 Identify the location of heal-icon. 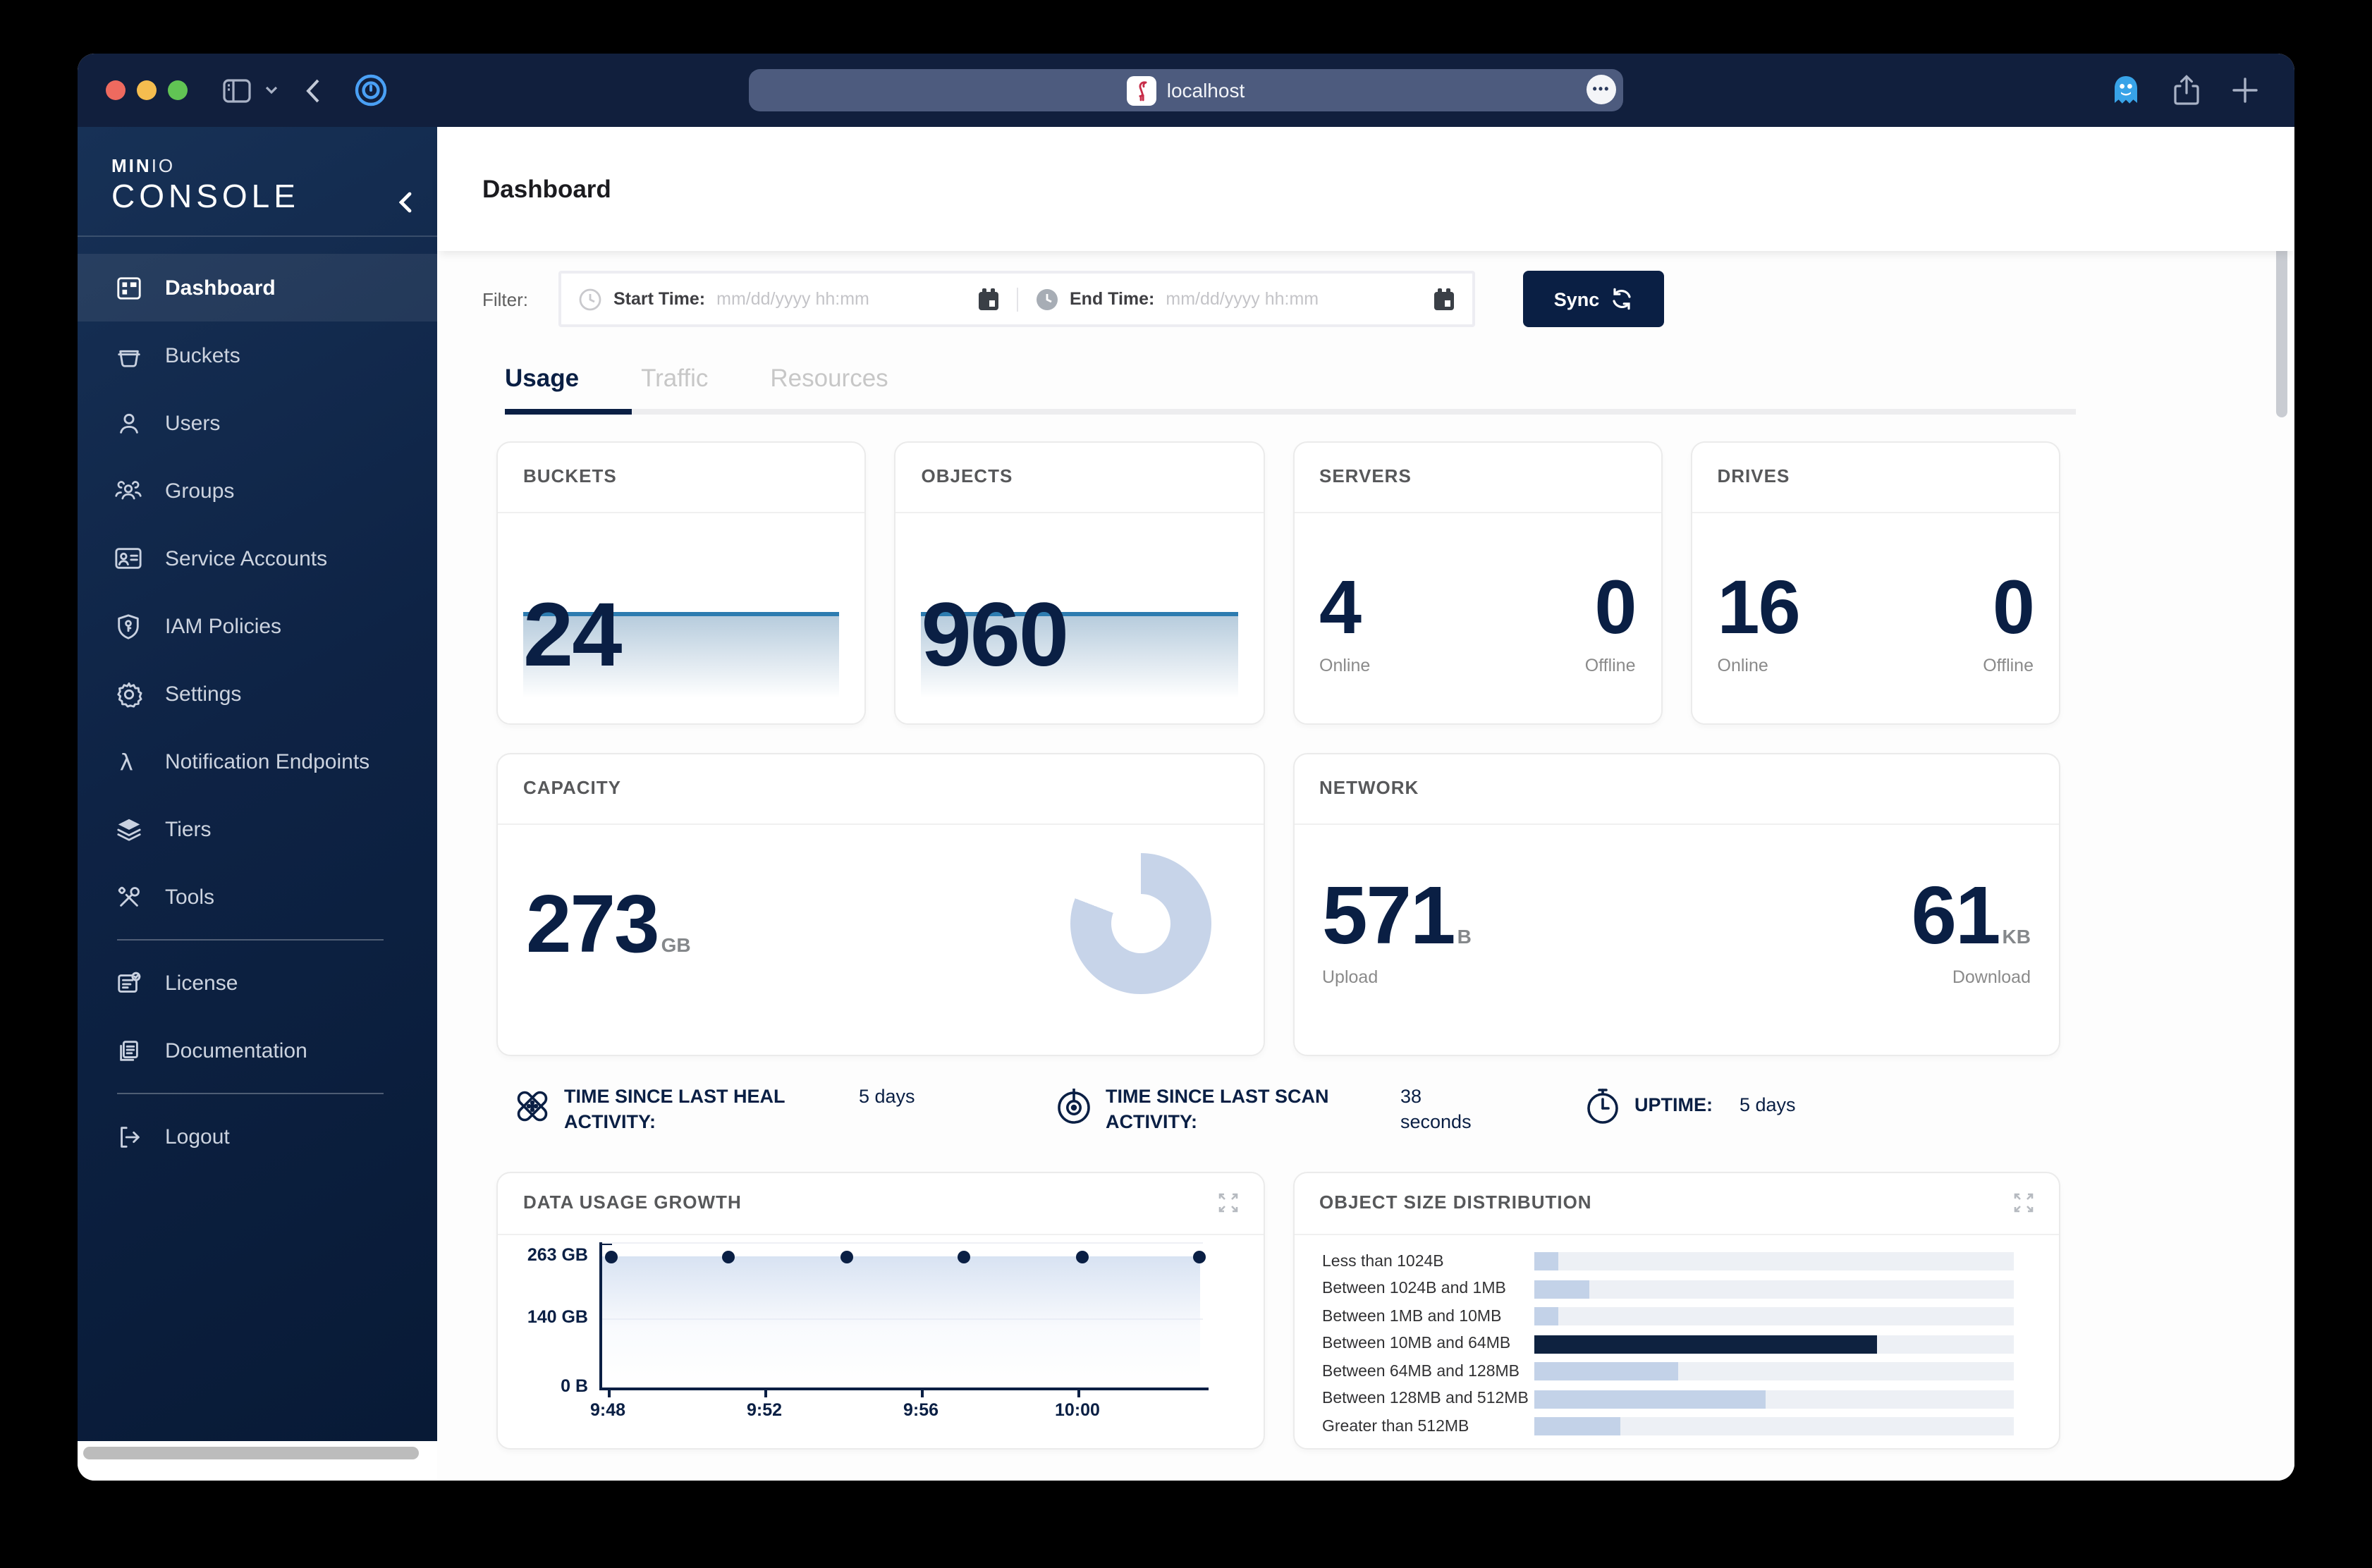
(532, 1106).